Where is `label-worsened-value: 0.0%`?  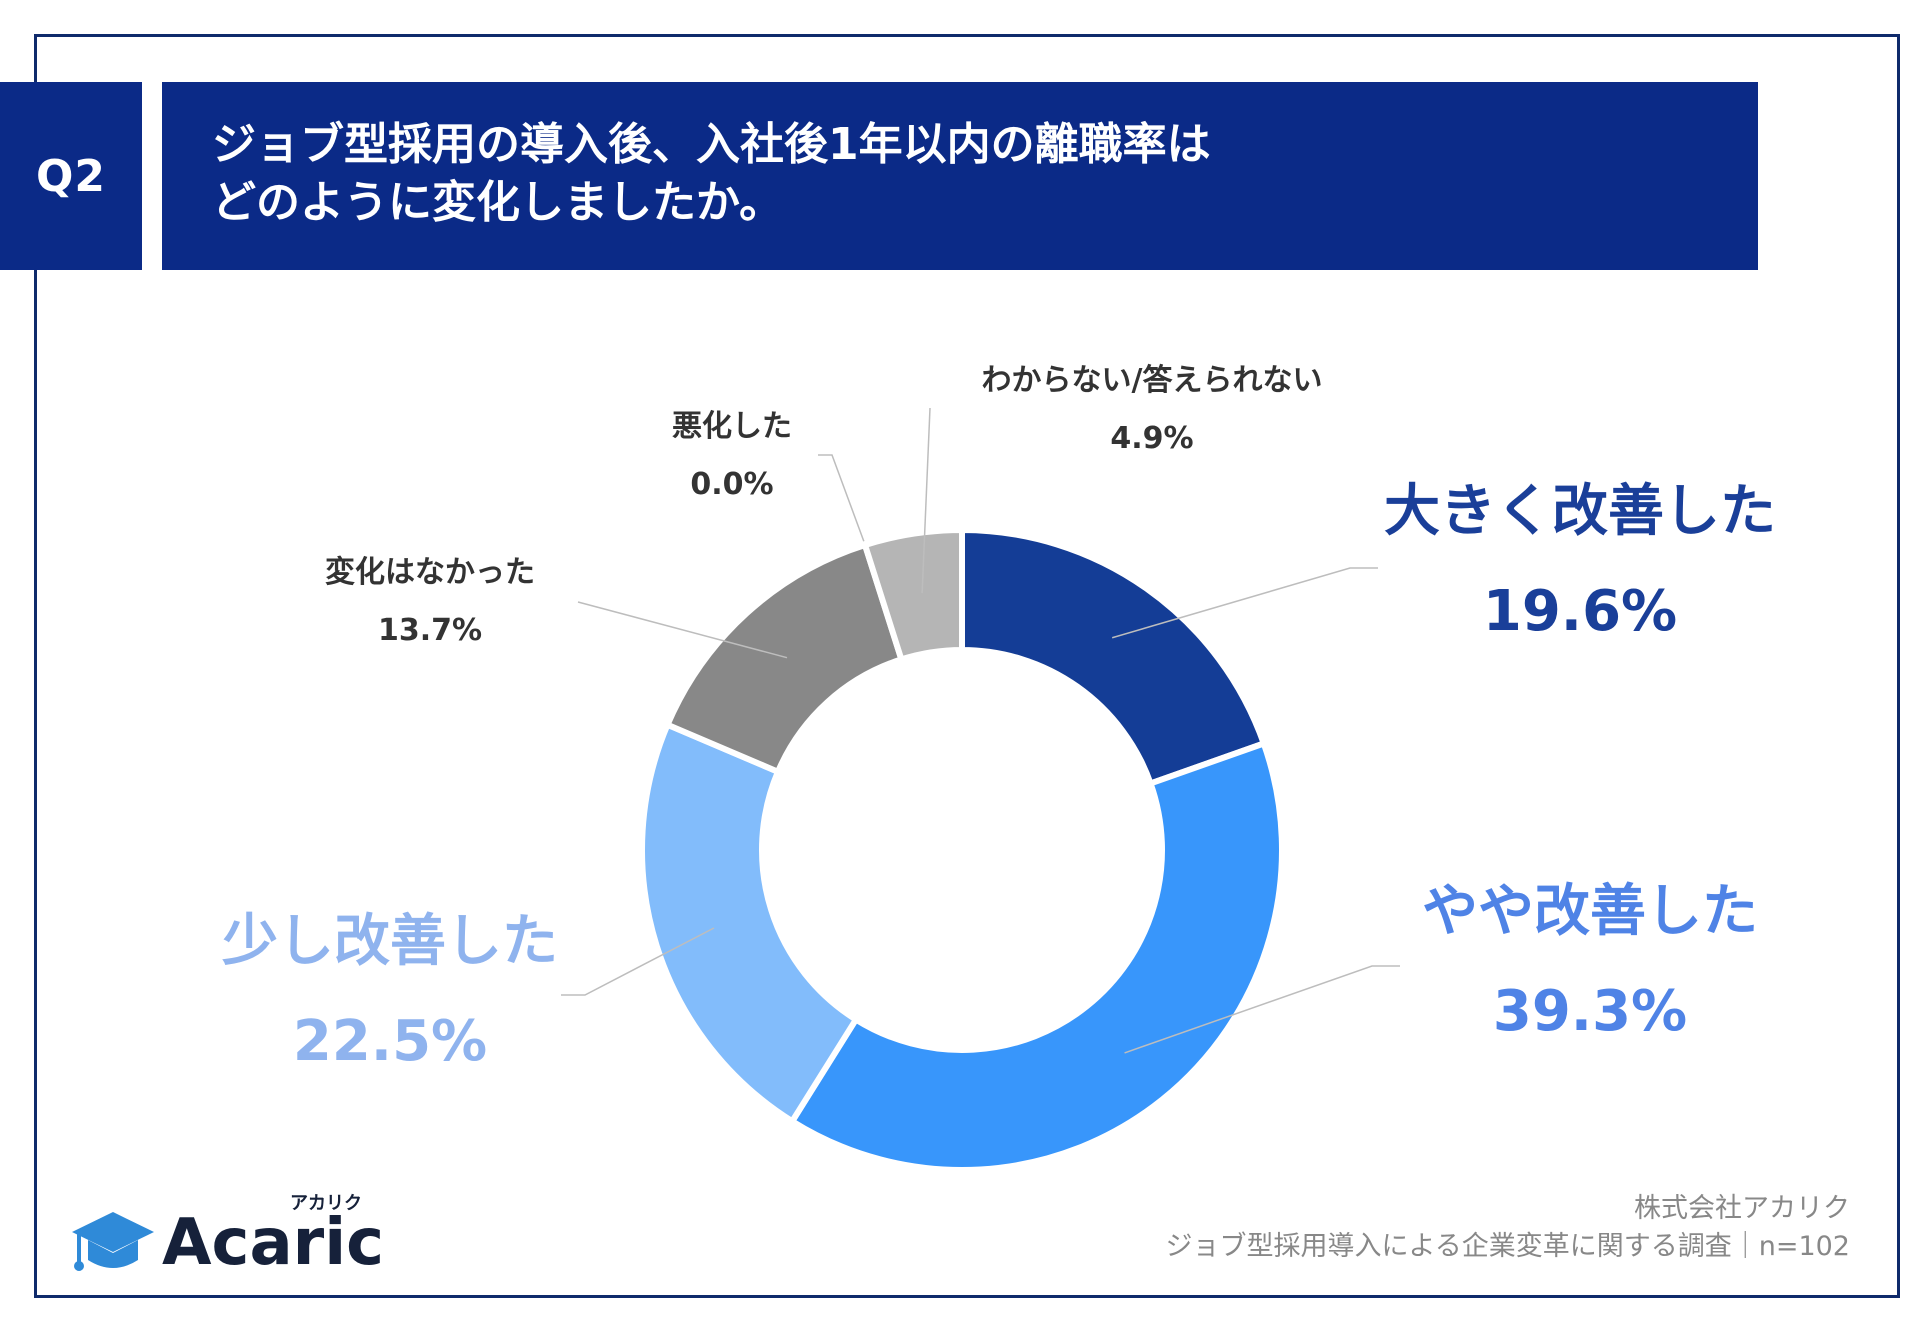
label-worsened-value: 0.0% is located at coordinates (732, 484).